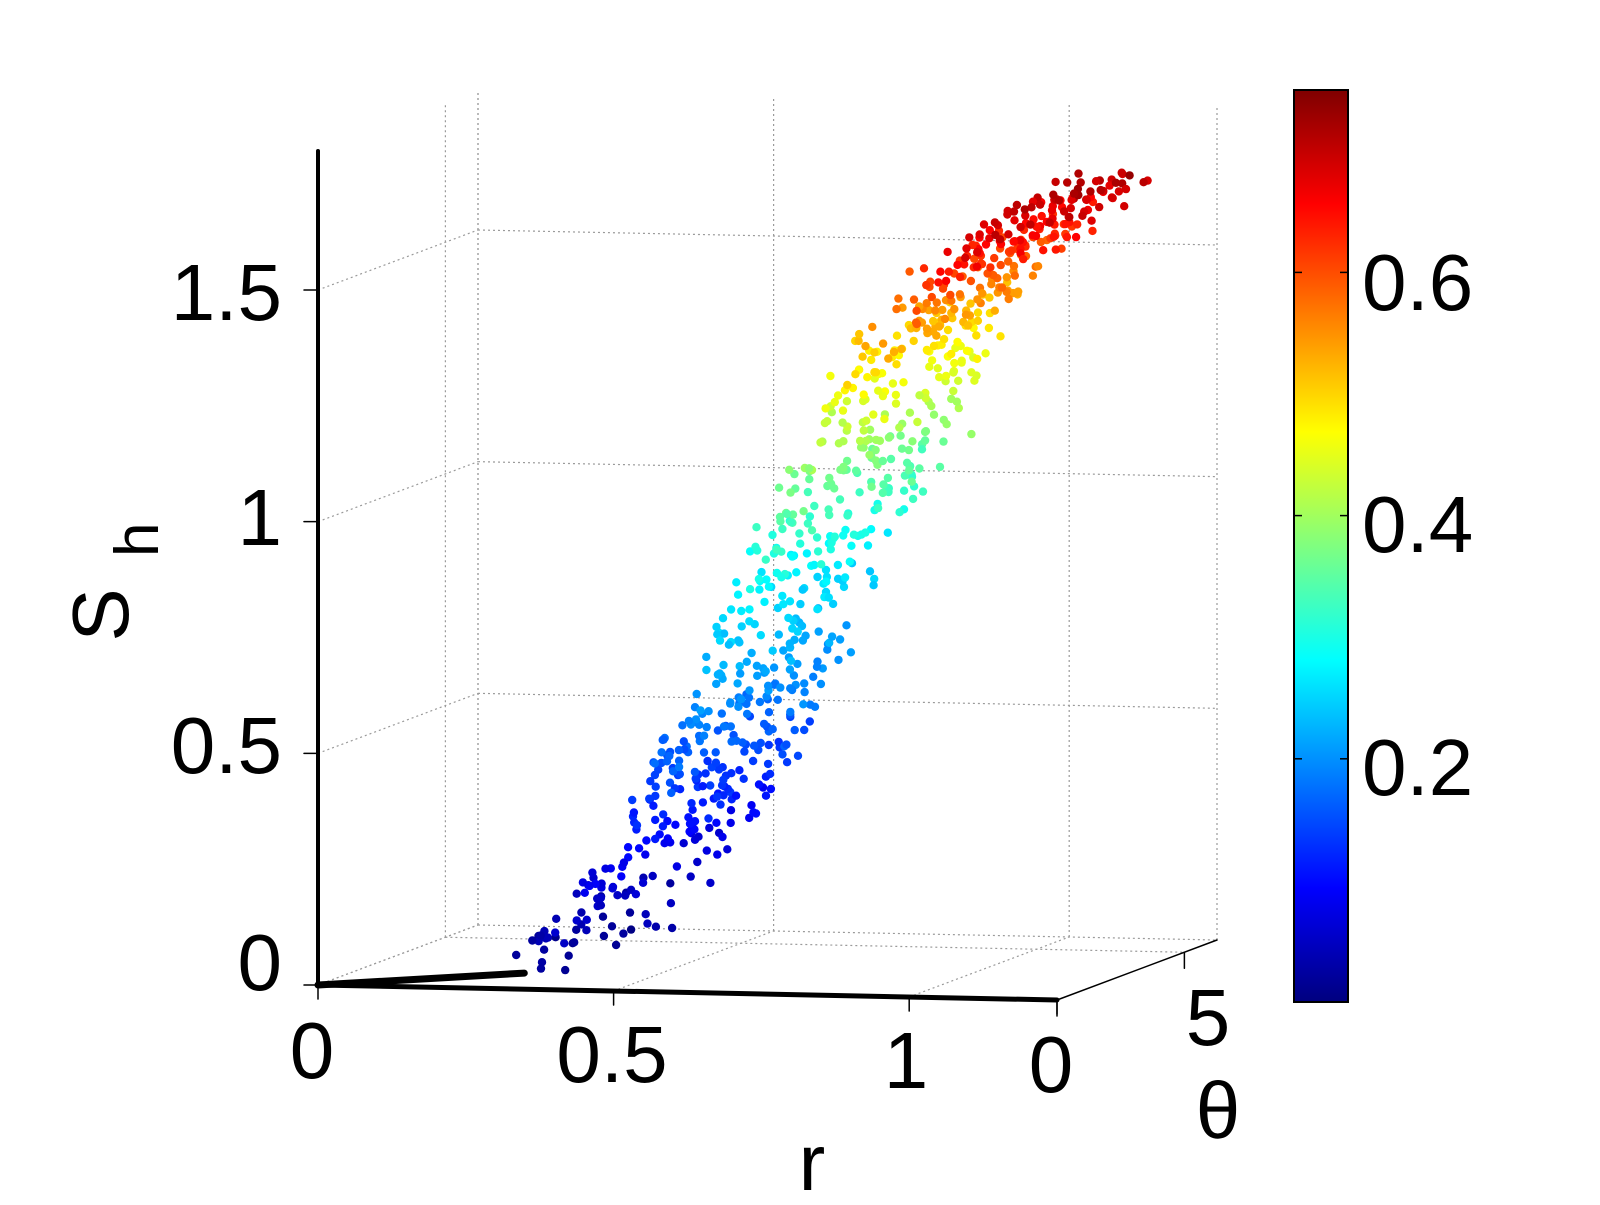 Image resolution: width=1600 pixels, height=1205 pixels. I want to click on colorbar-tick-label-0: 0.2, so click(1417, 767).